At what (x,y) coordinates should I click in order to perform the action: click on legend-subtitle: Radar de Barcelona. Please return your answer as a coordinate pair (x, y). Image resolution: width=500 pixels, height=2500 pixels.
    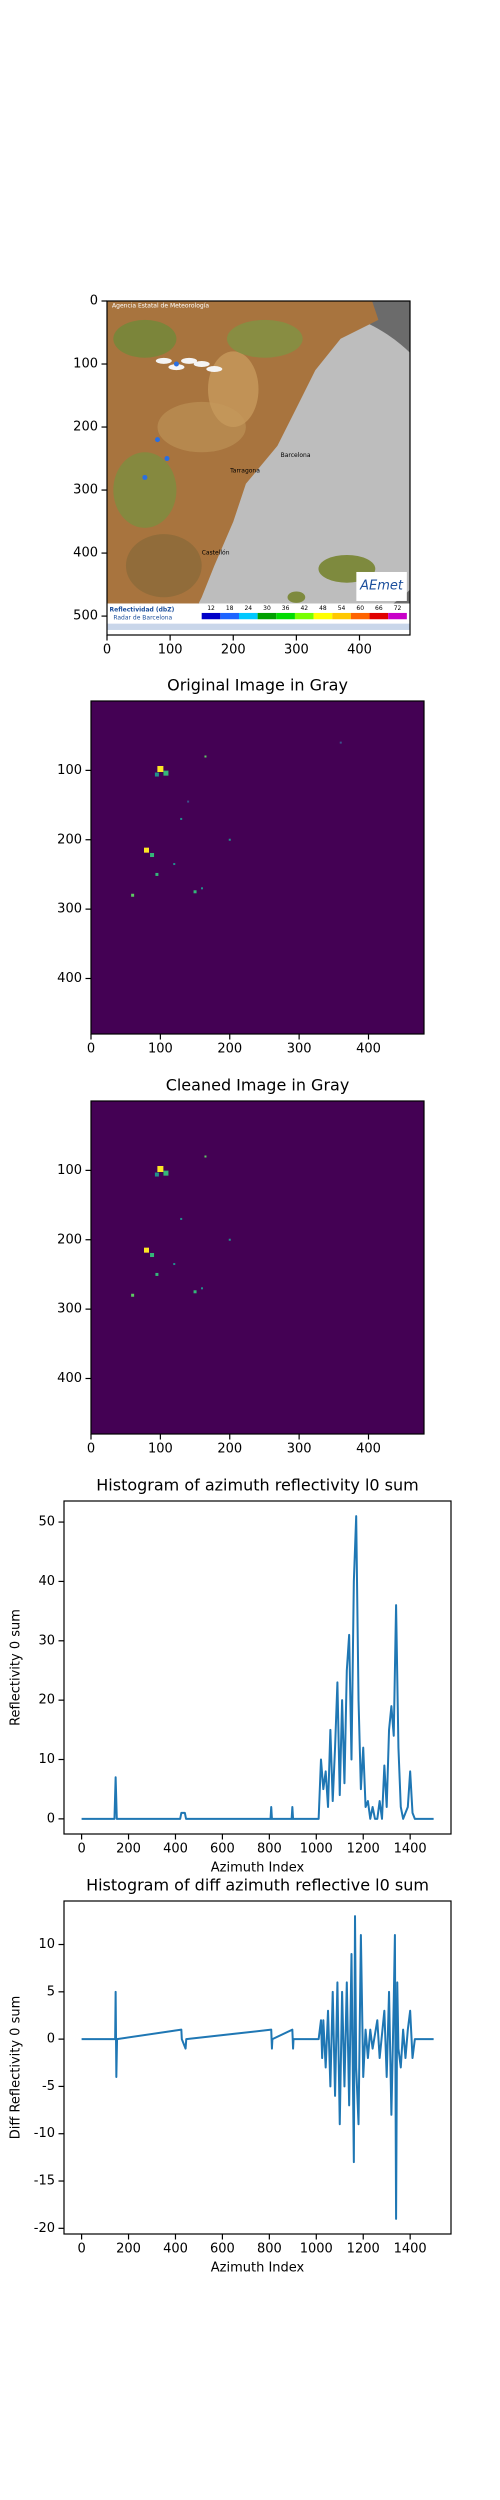
    Looking at the image, I should click on (142, 617).